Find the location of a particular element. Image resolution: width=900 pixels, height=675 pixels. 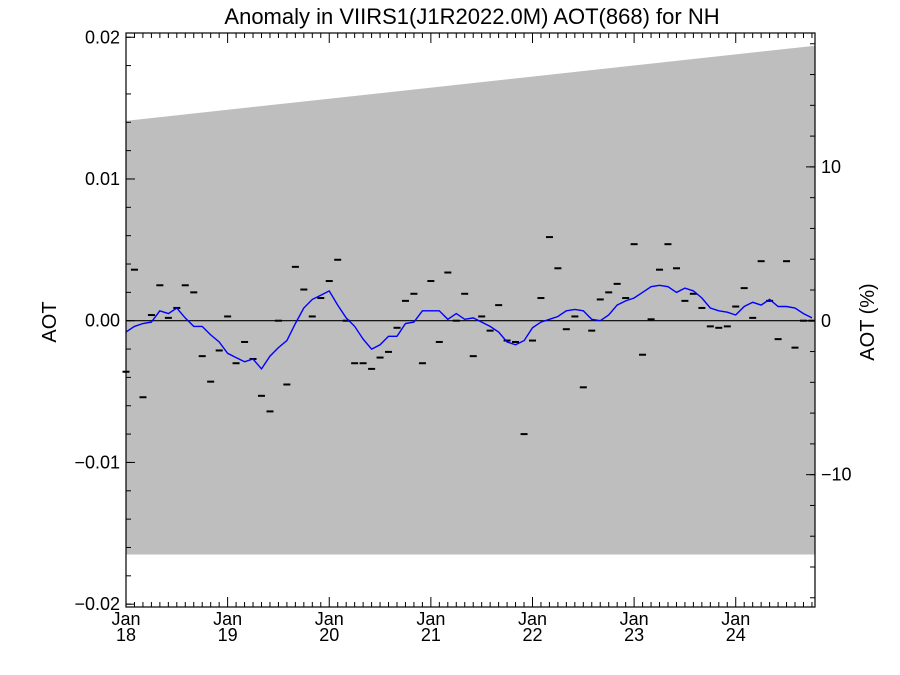

x-tick-label-year: 24 is located at coordinates (736, 635).